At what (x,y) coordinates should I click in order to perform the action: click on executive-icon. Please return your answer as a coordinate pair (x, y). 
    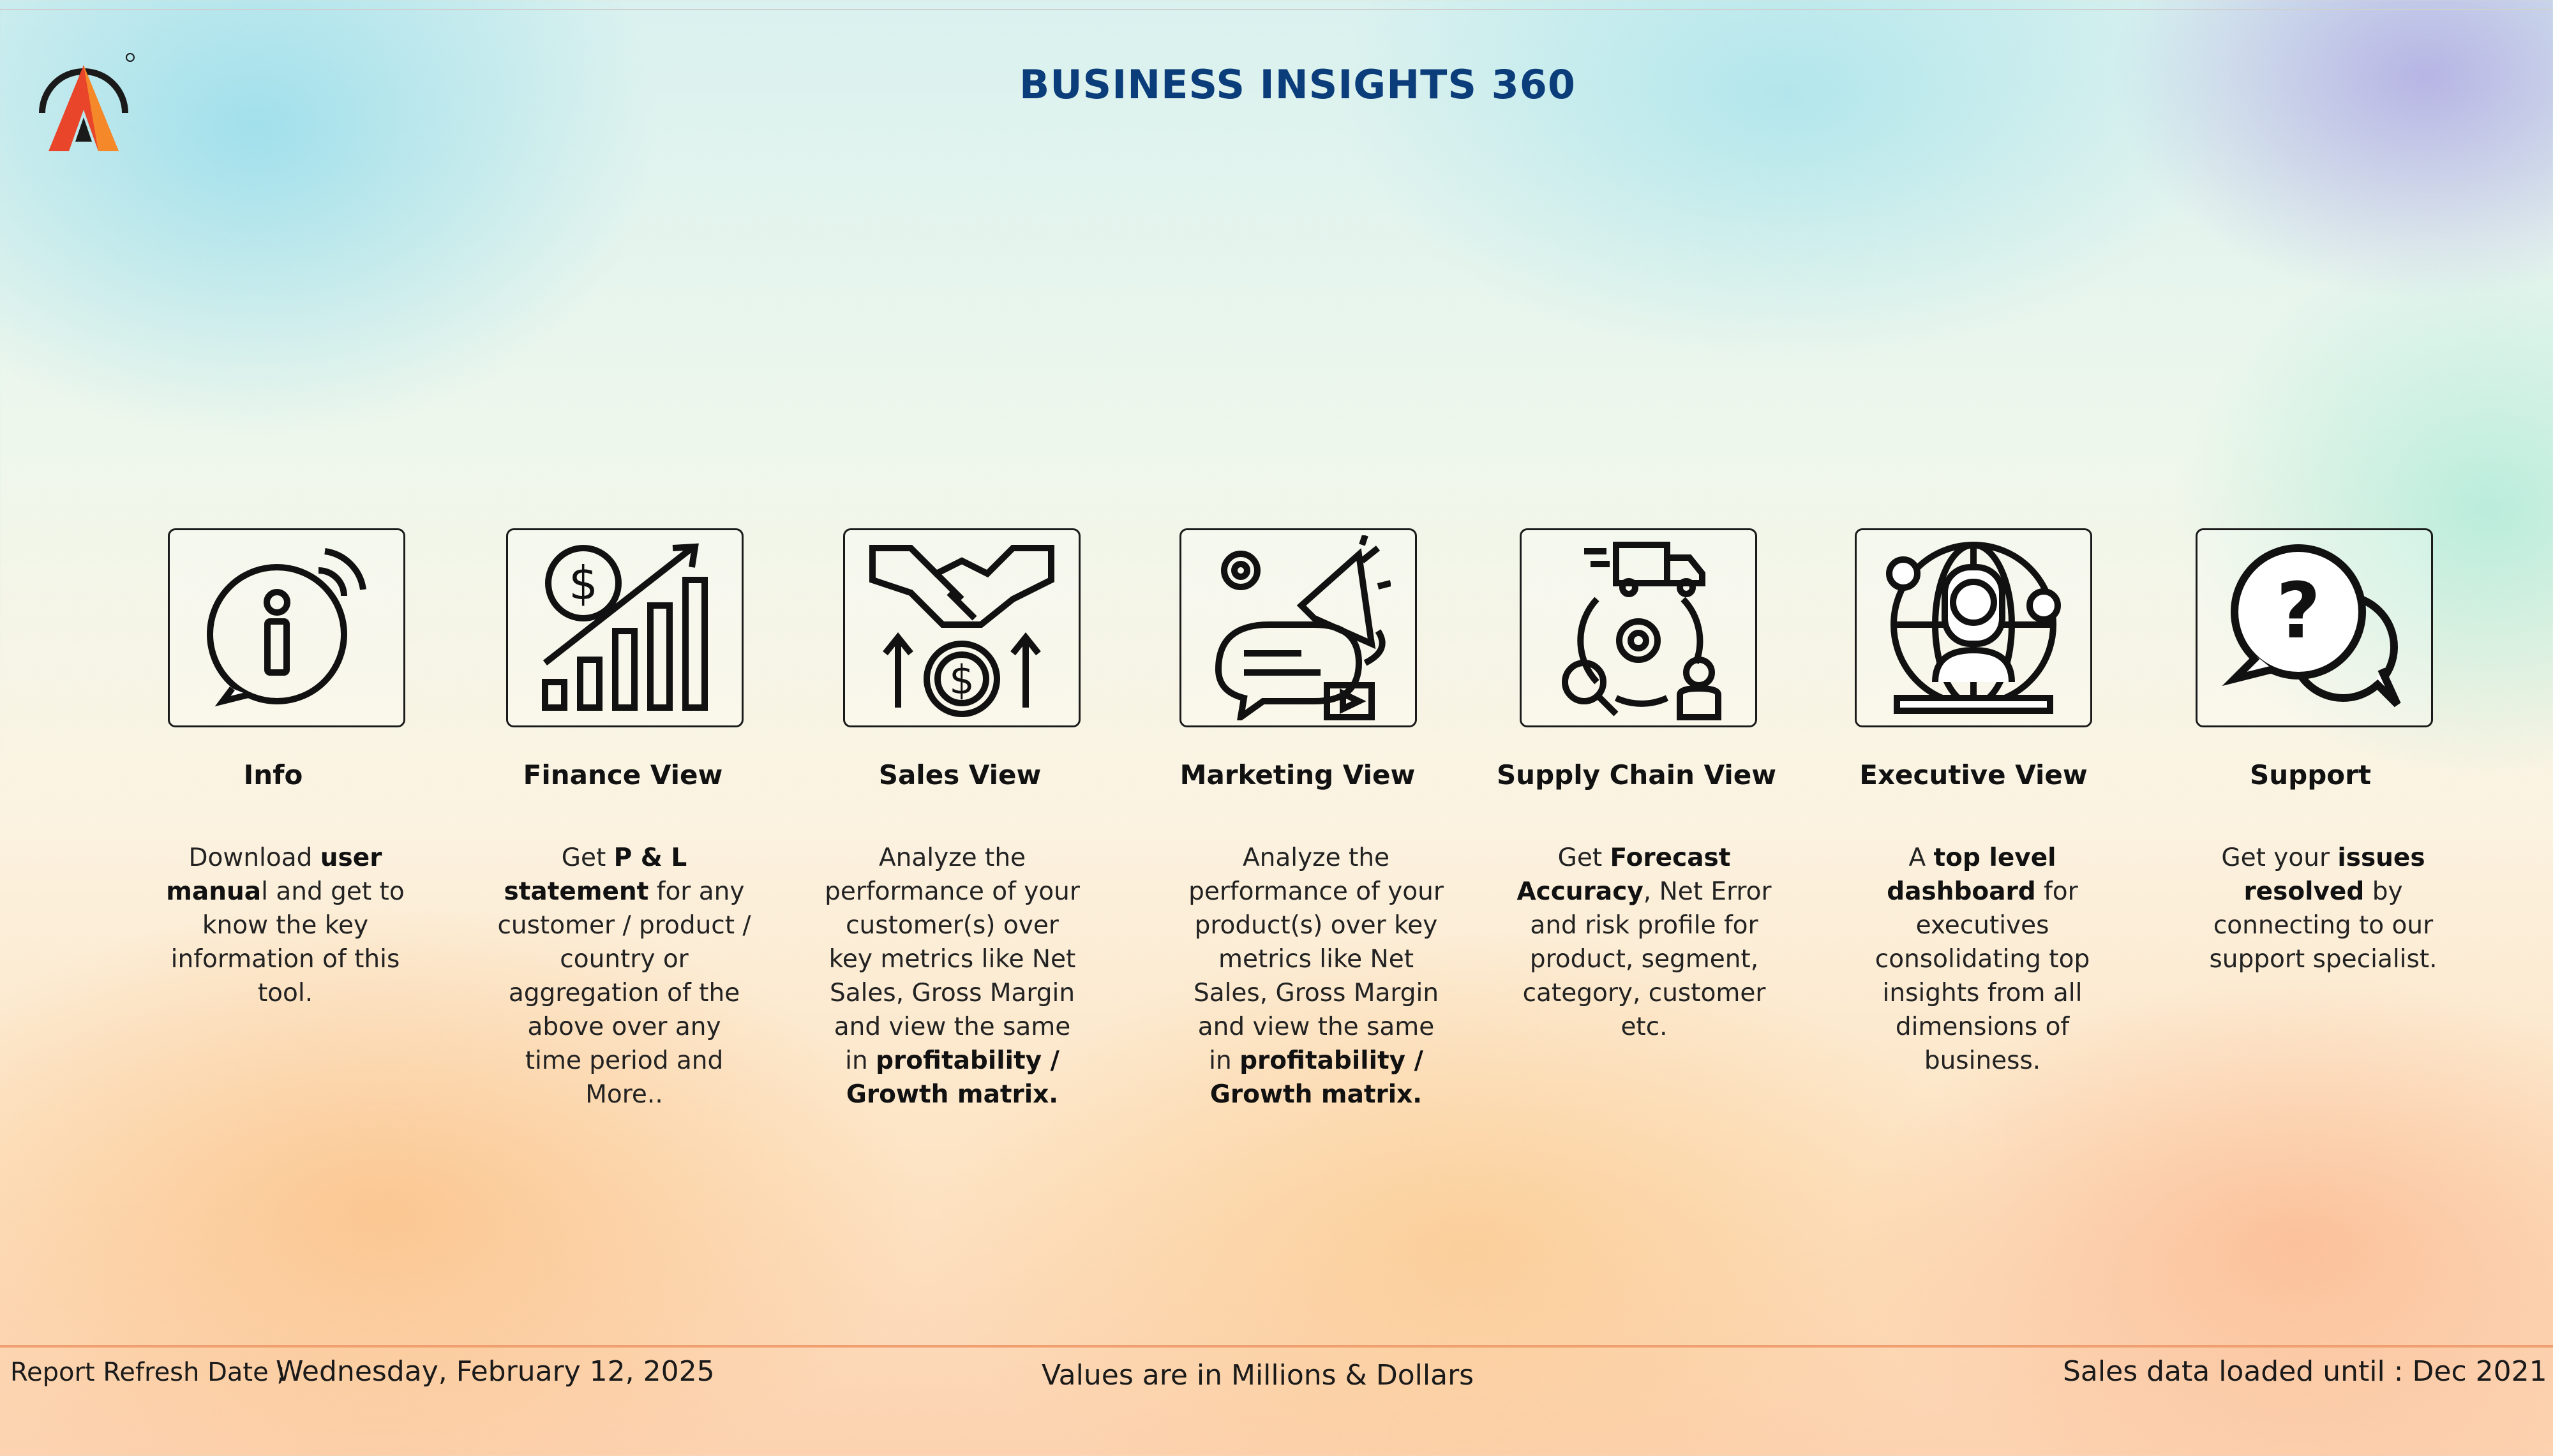
    Looking at the image, I should click on (1973, 628).